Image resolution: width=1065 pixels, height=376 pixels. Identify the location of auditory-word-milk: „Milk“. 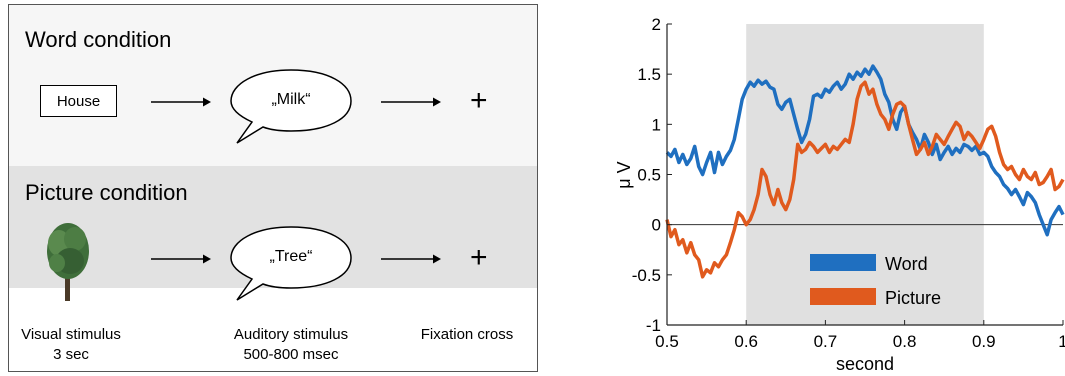
(291, 99).